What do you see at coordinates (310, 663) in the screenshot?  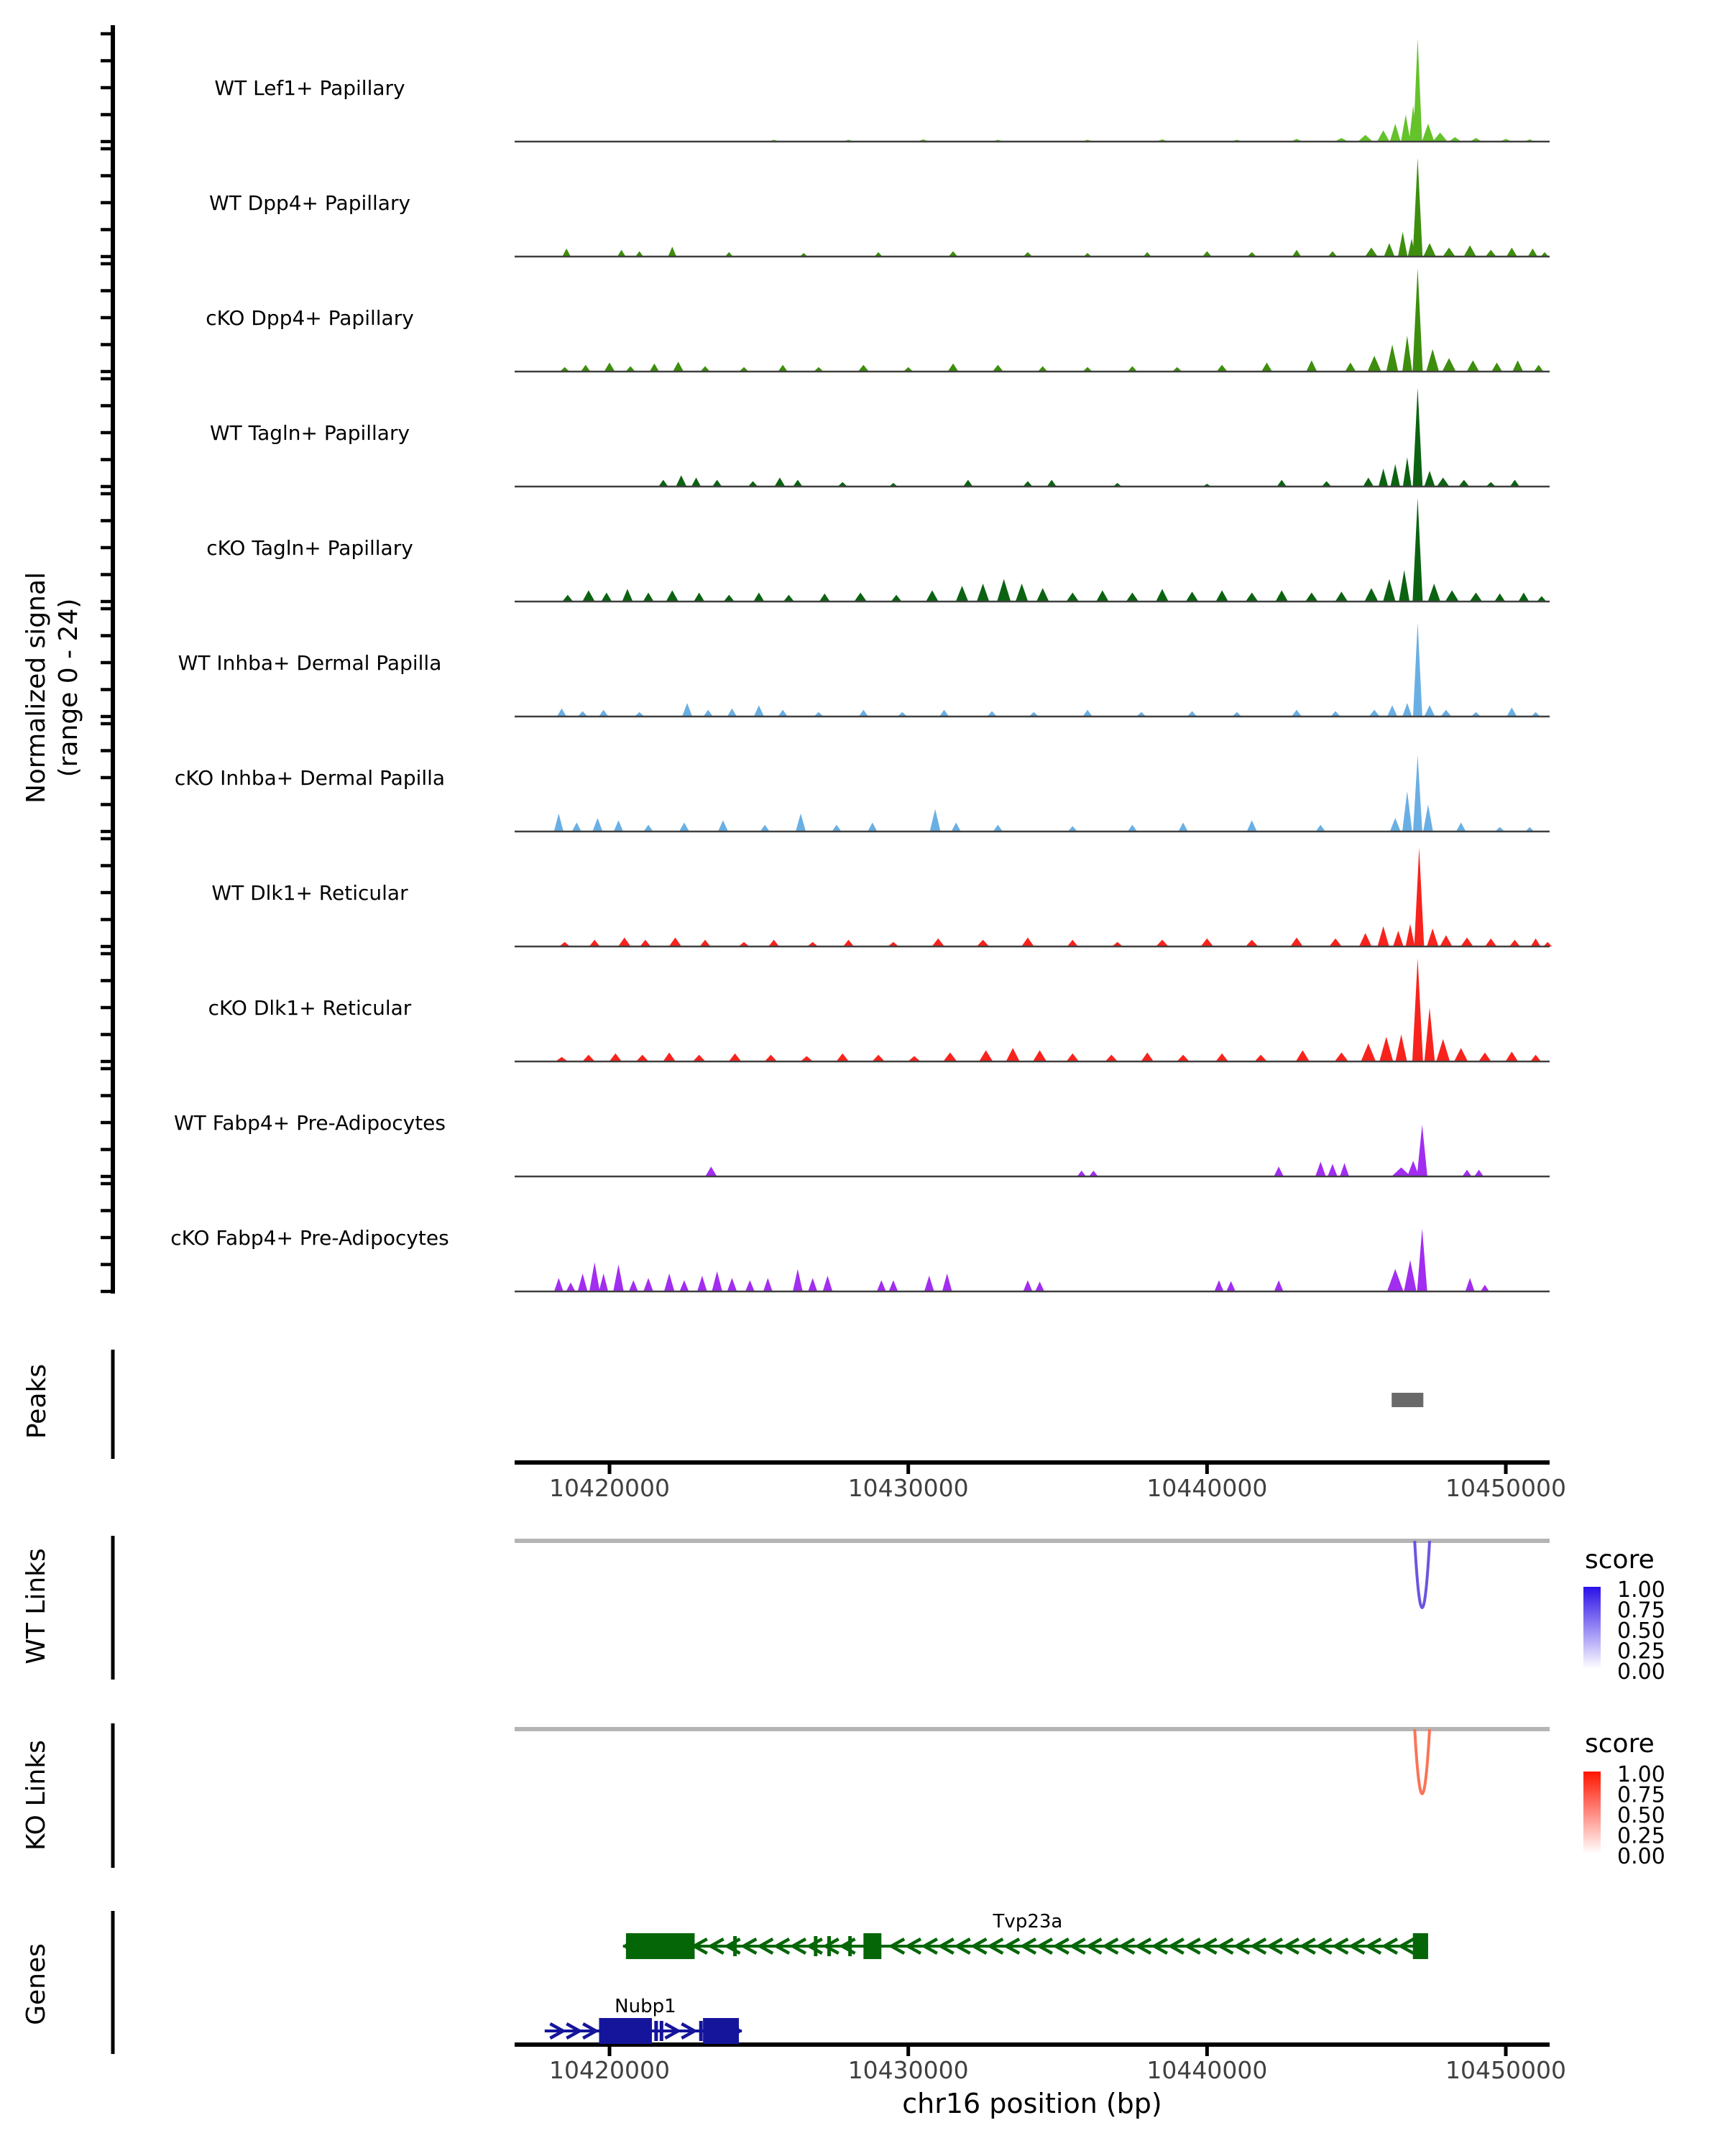 I see `track-label: WT Inhba+ Dermal Papilla` at bounding box center [310, 663].